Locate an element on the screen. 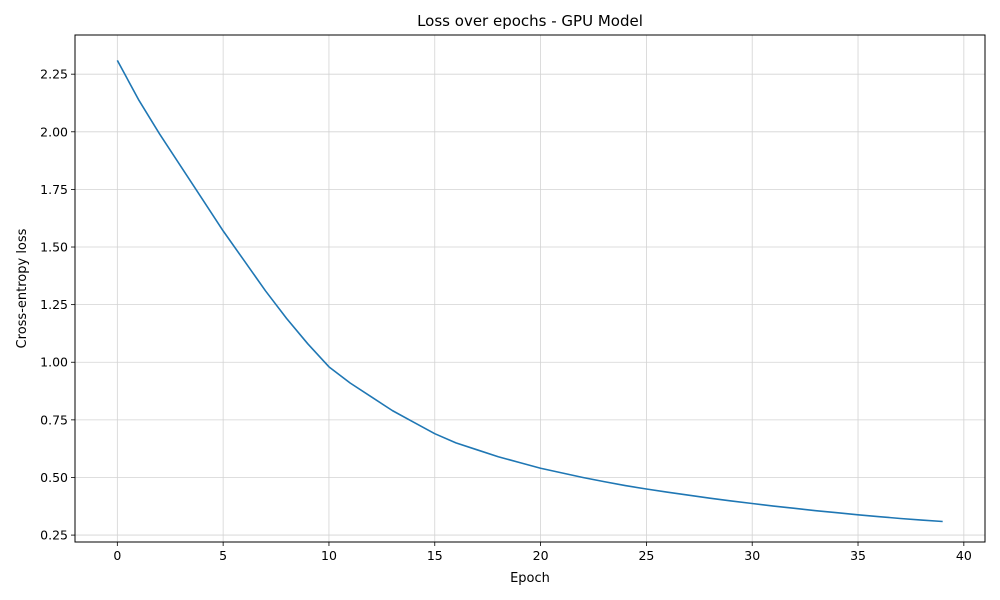 This screenshot has width=1000, height=600. y-tick-label: 1.50 is located at coordinates (54, 247).